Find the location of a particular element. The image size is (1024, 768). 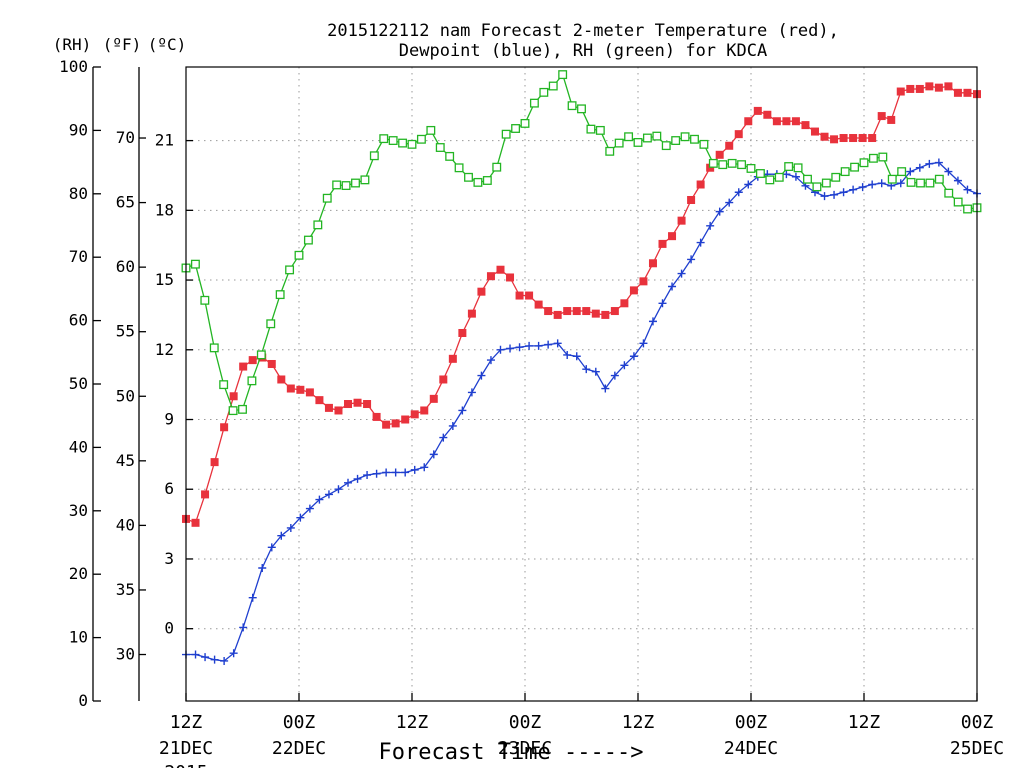

fahrenheit-tick-label: 35 is located at coordinates (125, 589).